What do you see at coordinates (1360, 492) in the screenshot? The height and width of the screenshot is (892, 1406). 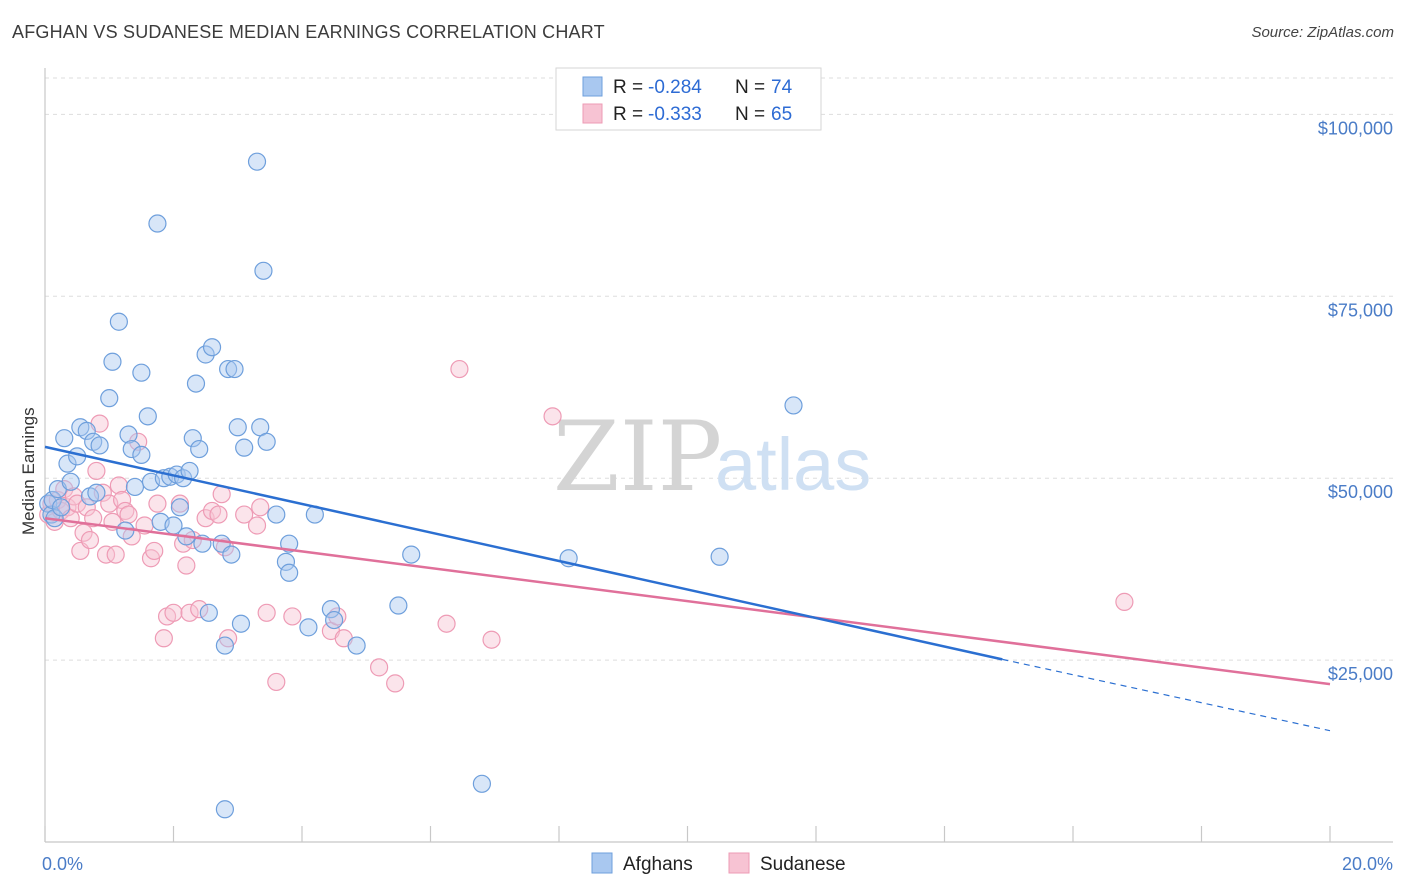 I see `y-tick-label-1: $50,000` at bounding box center [1360, 492].